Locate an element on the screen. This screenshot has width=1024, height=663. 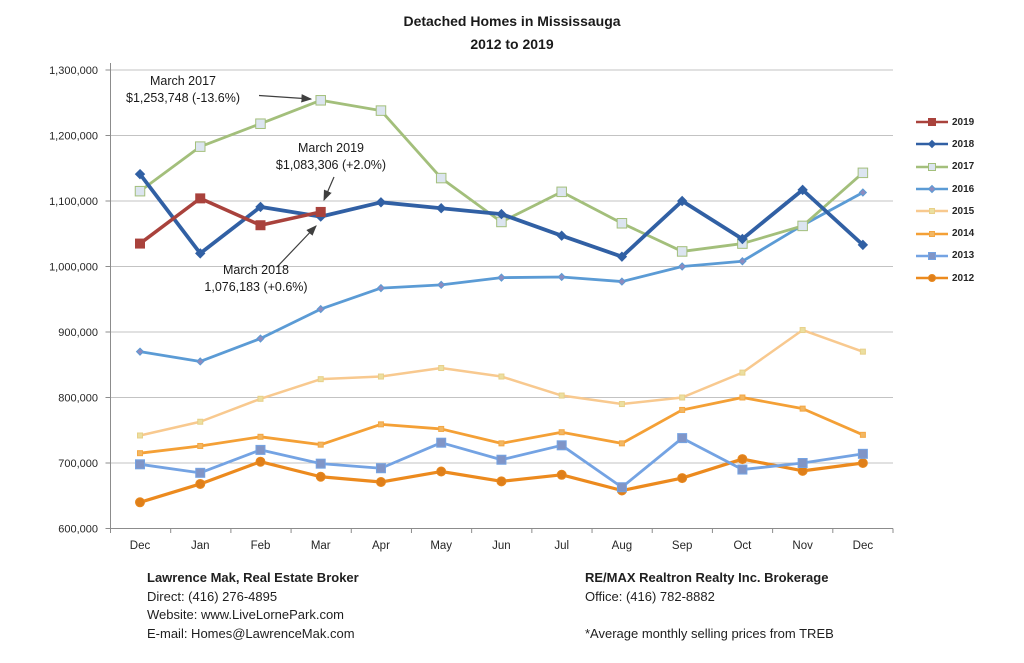
legend-swatch-2019 is located at coordinates (932, 122).